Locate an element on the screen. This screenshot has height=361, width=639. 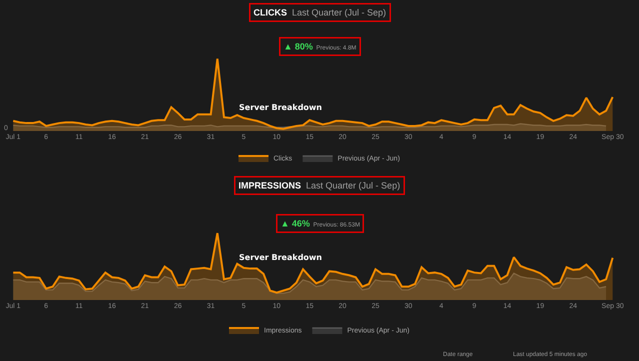
text: ▲ 80% is located at coordinates (298, 47).